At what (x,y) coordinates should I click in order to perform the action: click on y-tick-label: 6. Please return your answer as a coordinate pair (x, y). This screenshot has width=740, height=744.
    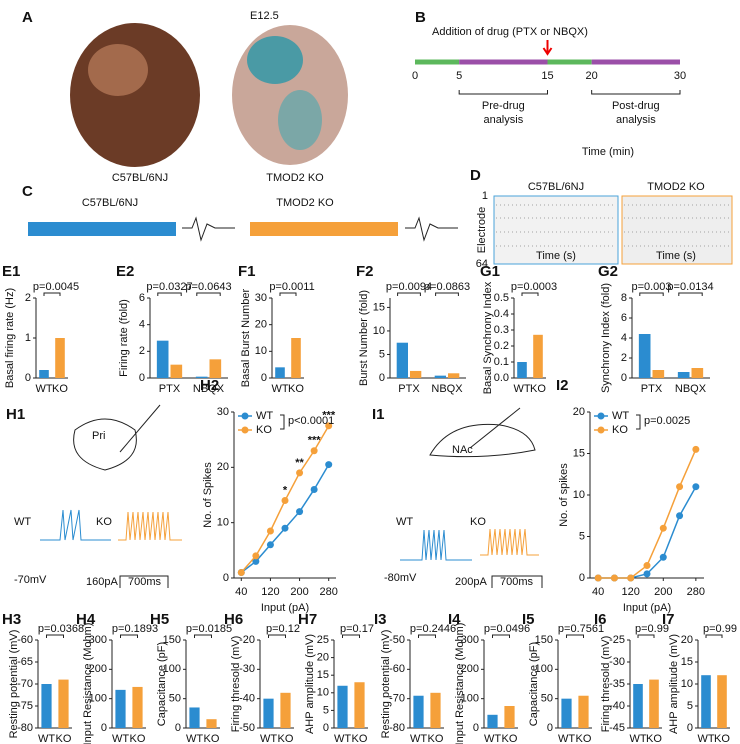
    Looking at the image, I should click on (624, 318).